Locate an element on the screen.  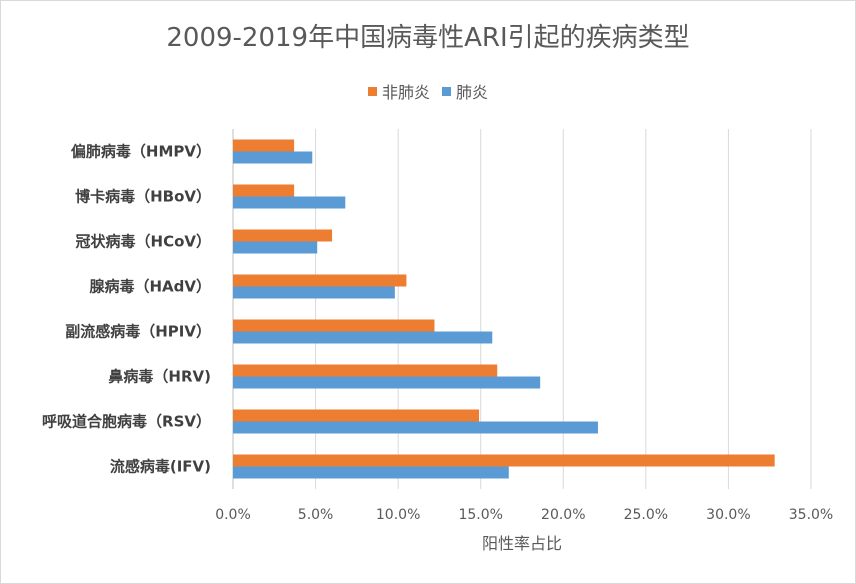
category-label: 偏肺病毒（HMPV） is located at coordinates (141, 152).